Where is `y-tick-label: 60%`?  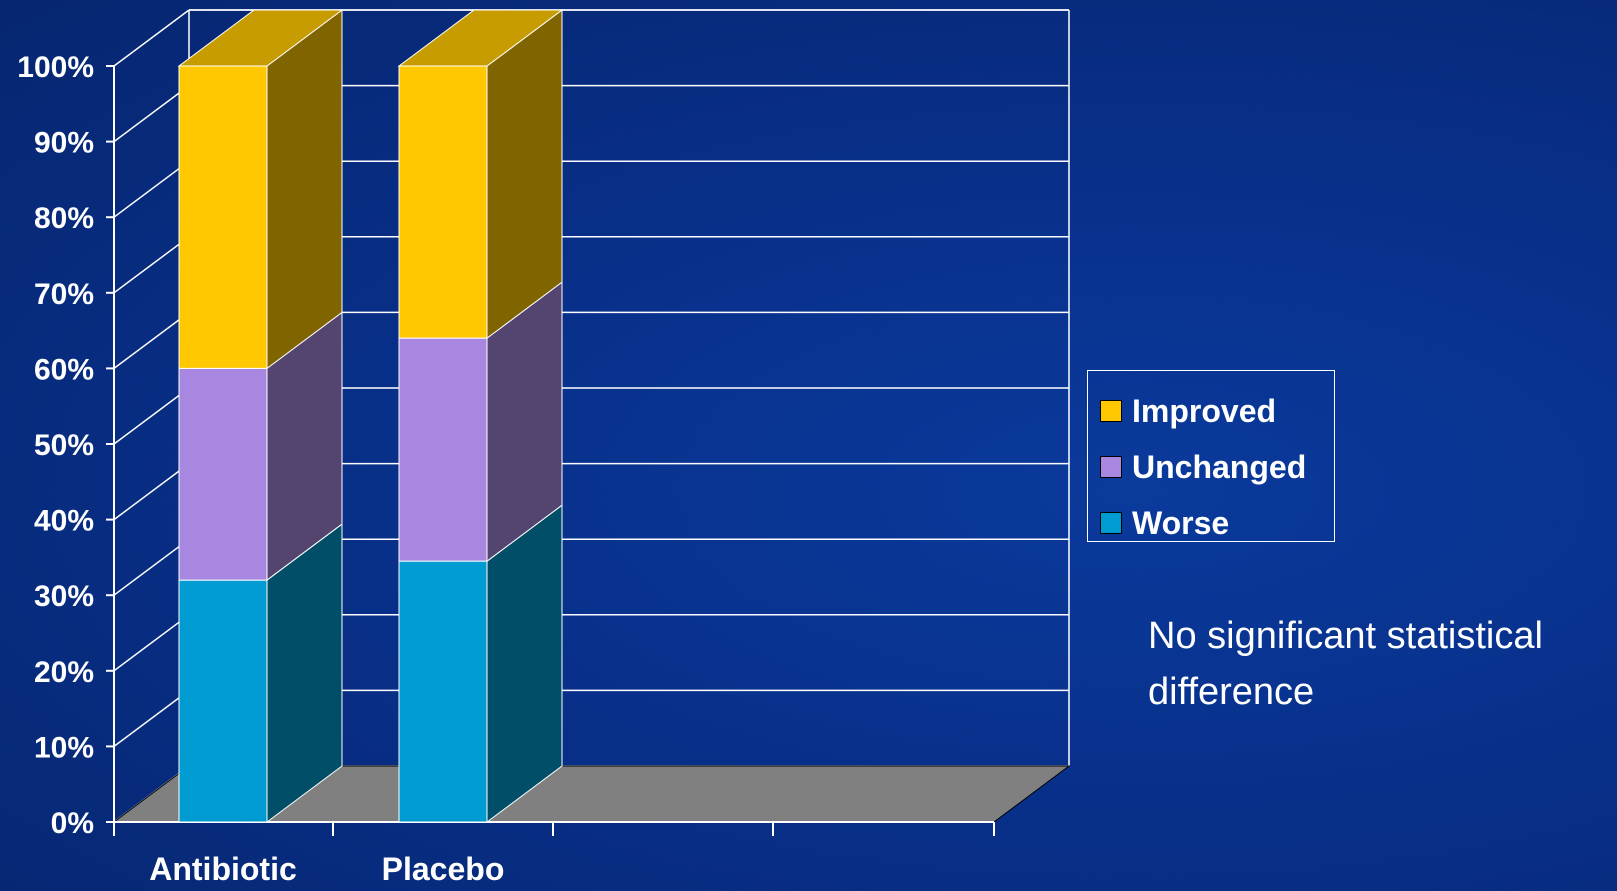 y-tick-label: 60% is located at coordinates (64, 369).